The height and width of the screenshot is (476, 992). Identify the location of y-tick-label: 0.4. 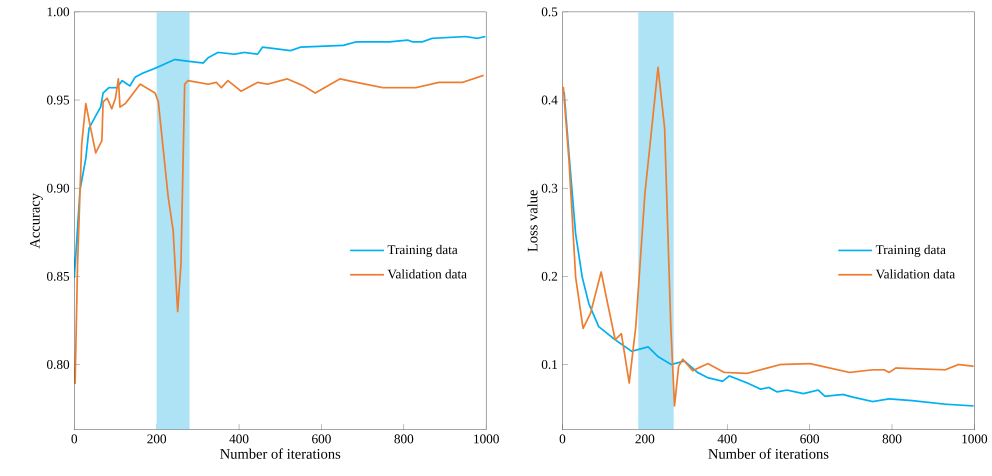
(550, 99).